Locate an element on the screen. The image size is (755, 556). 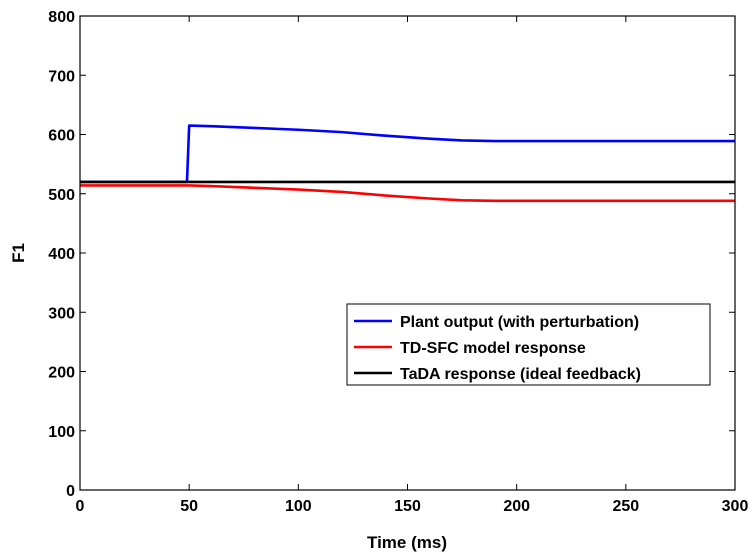
y-tick-label: 100 is located at coordinates (61, 432).